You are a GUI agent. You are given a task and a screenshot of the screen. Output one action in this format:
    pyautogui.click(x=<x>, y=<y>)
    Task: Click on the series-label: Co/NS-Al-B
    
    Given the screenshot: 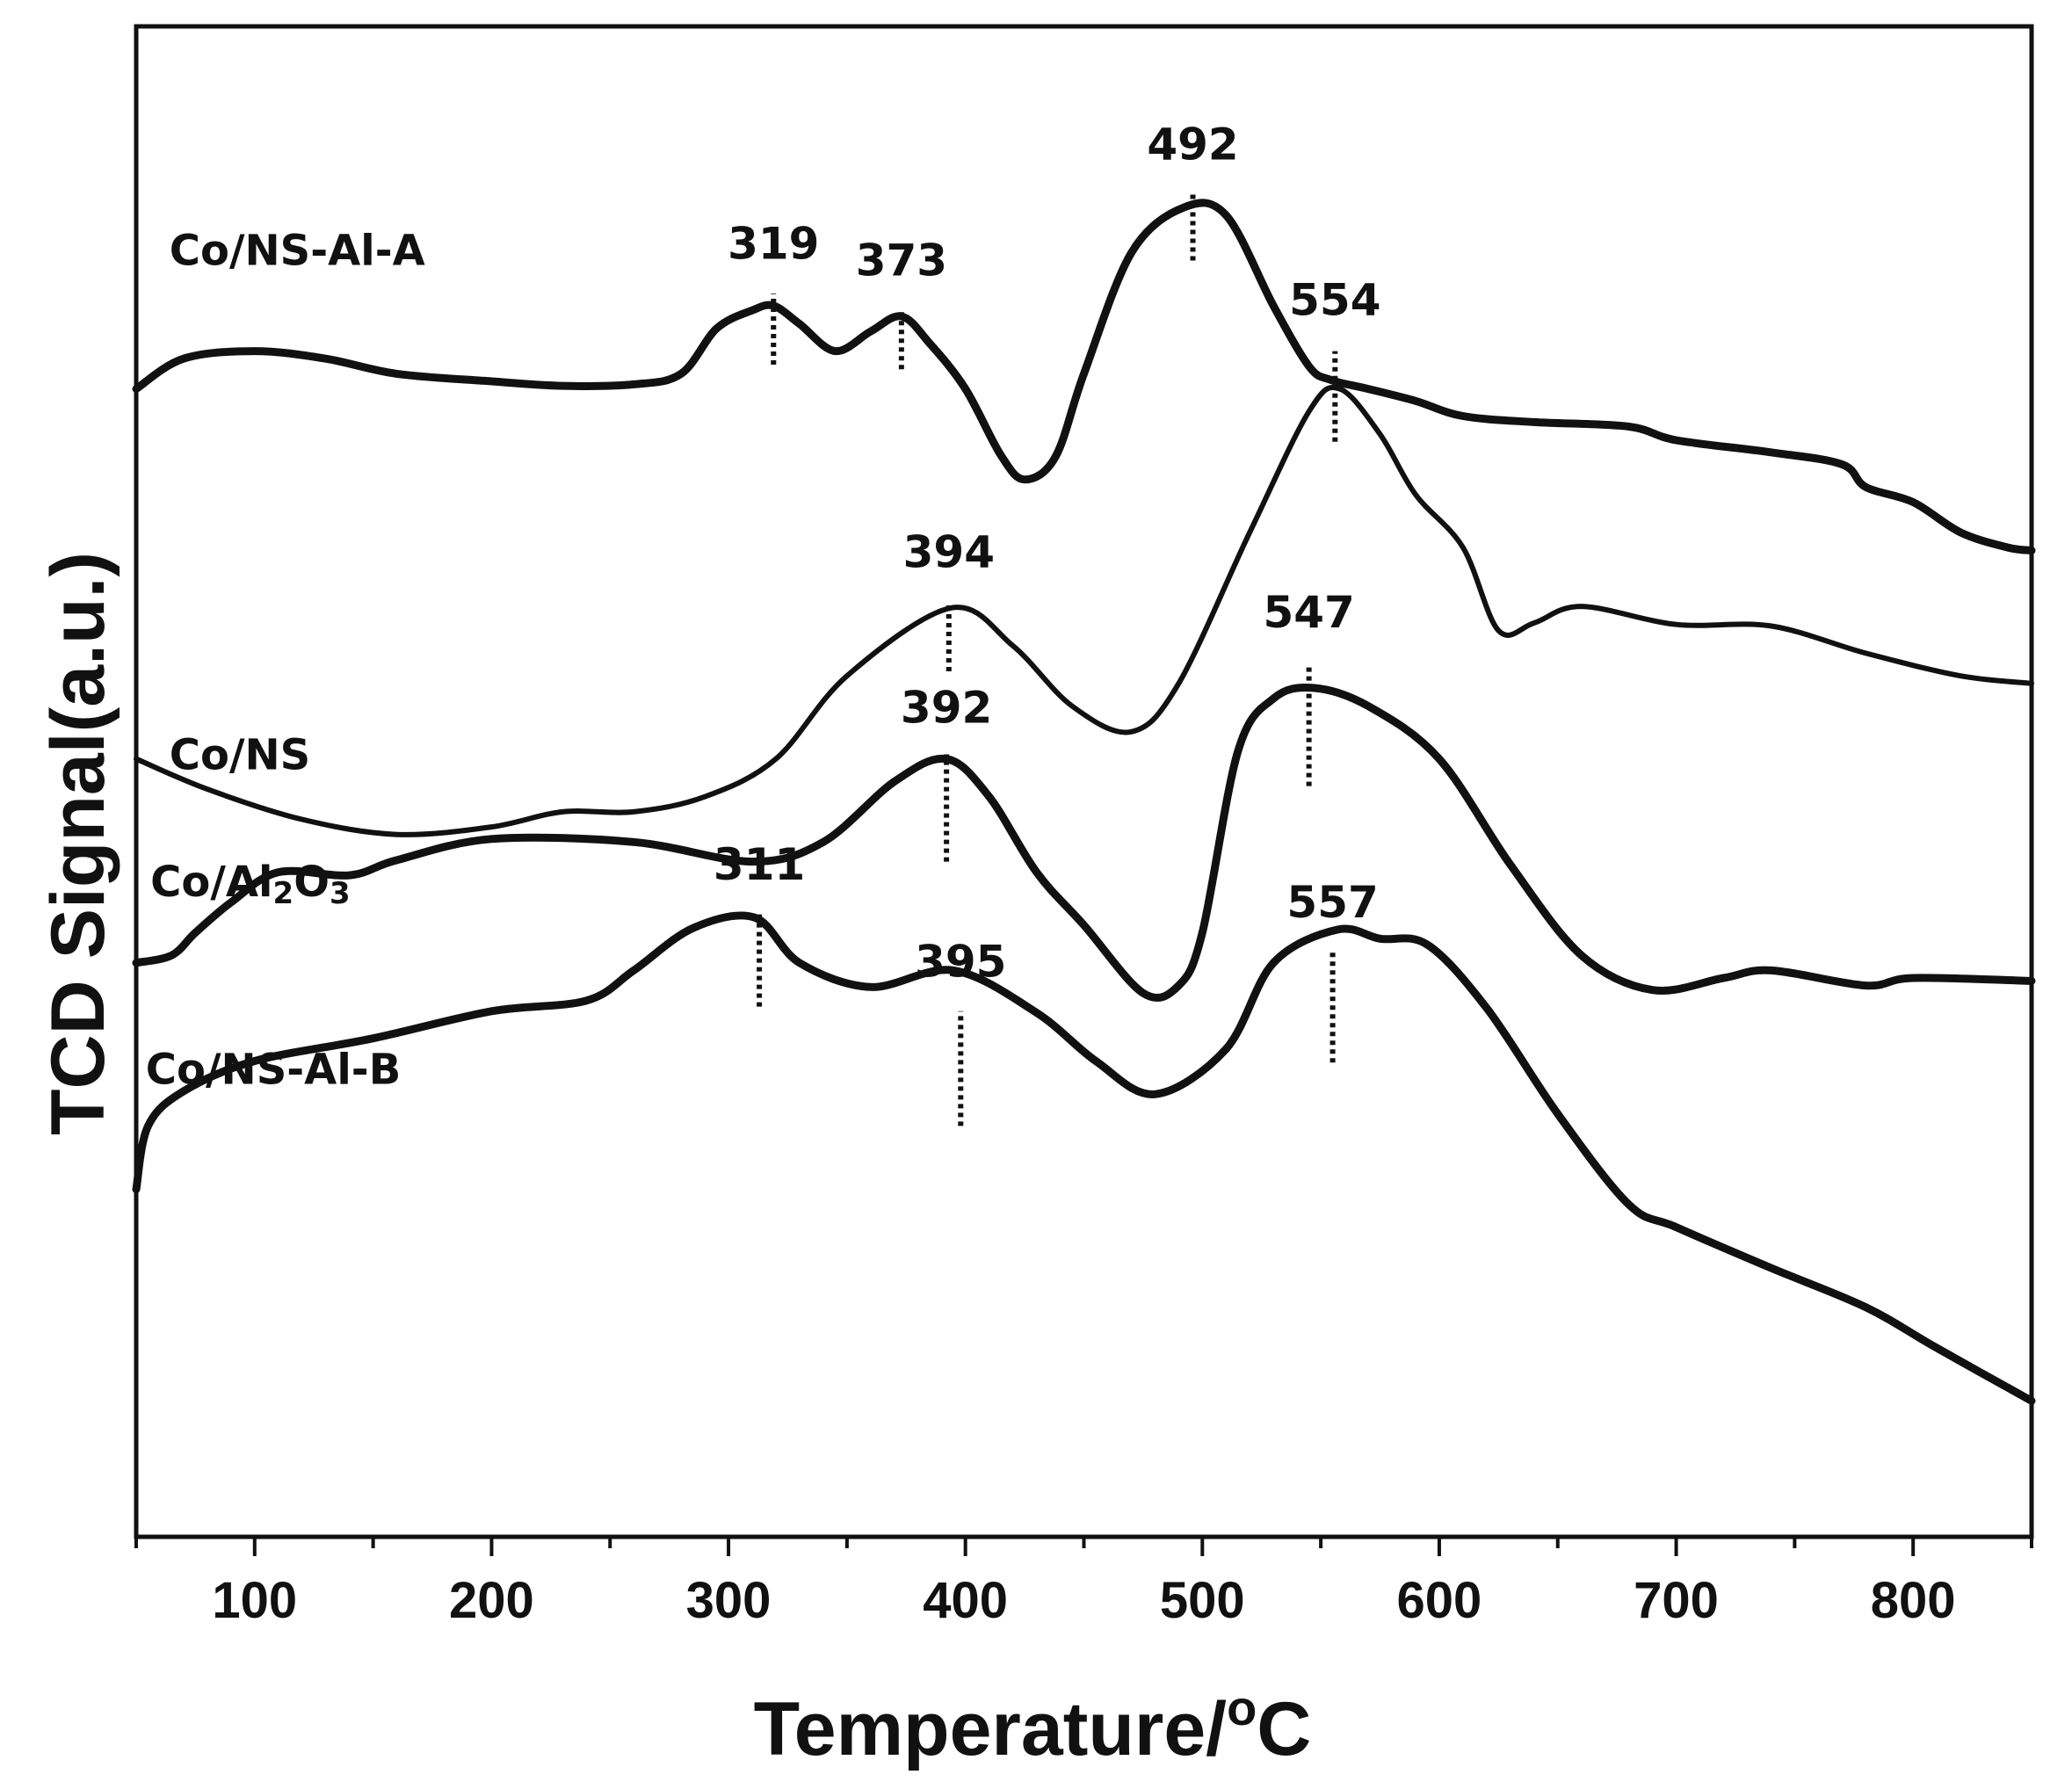 What is the action you would take?
    pyautogui.click(x=274, y=1069)
    